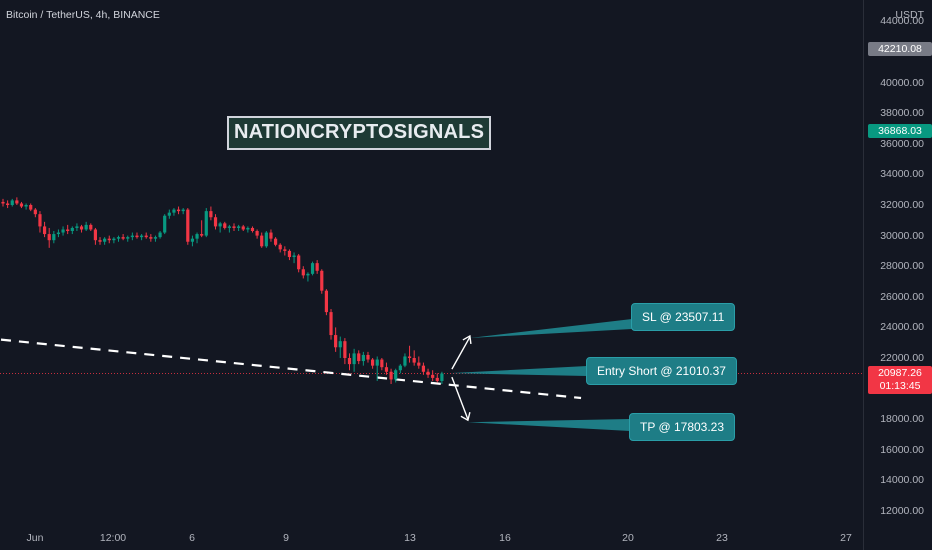 This screenshot has width=932, height=550. I want to click on watermark-banner: NATIONCRYPTOSIGNALS, so click(359, 133).